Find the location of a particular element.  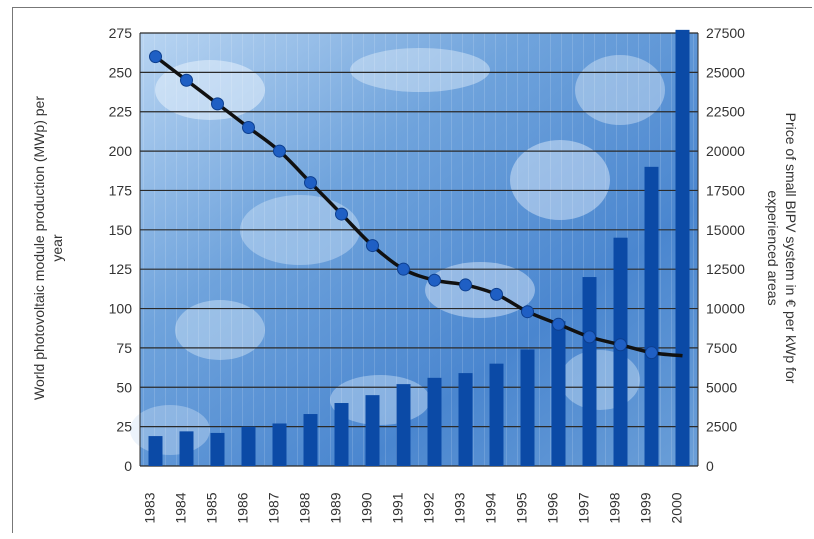

x-tick-label: 1987 is located at coordinates (274, 507).